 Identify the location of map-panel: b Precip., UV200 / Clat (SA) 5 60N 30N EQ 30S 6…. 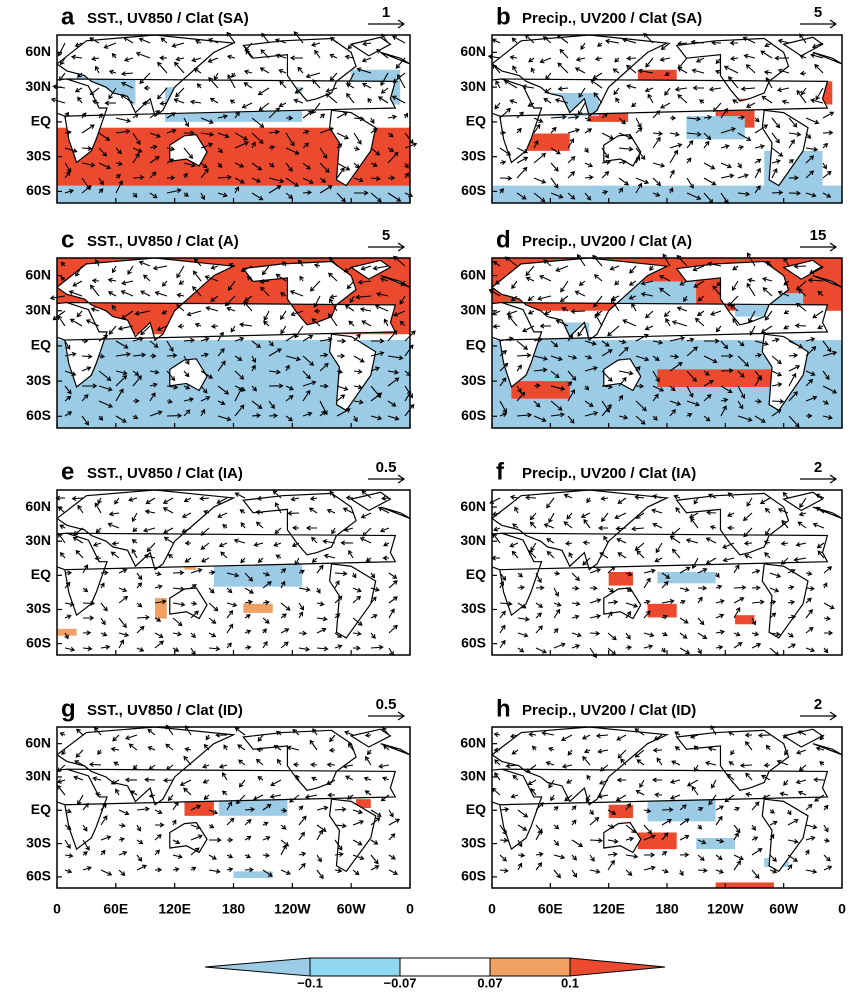
(651, 104).